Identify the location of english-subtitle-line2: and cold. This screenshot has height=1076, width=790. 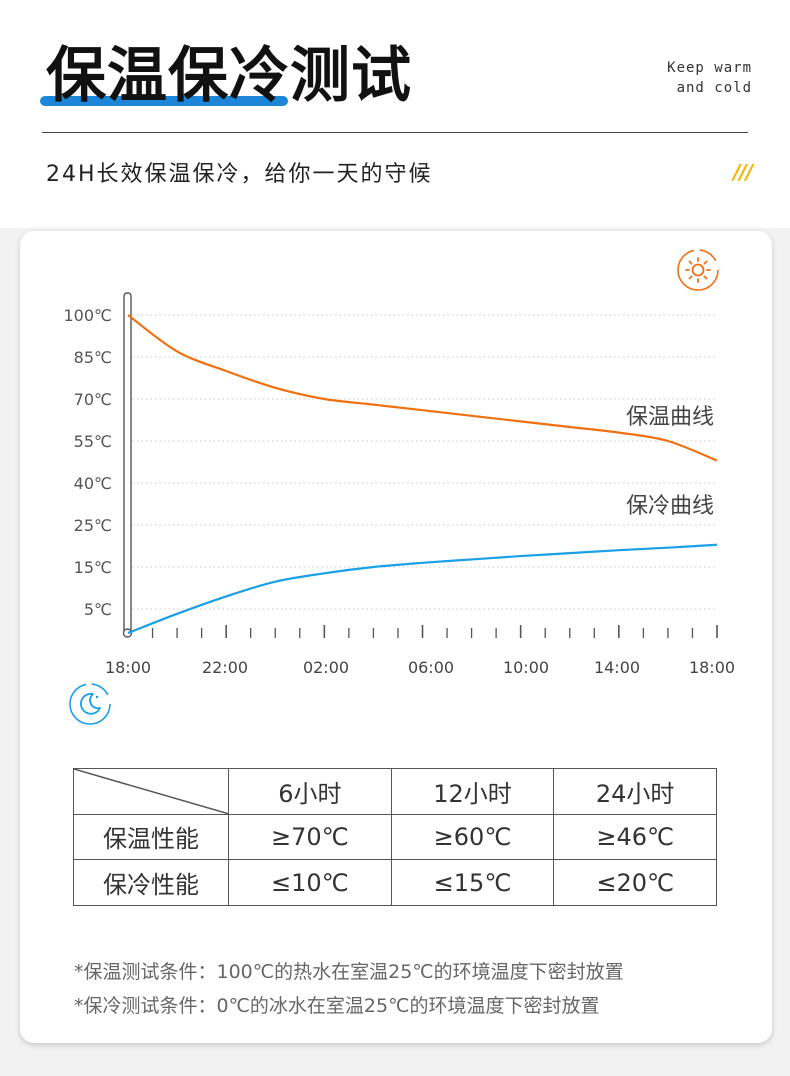
(714, 88).